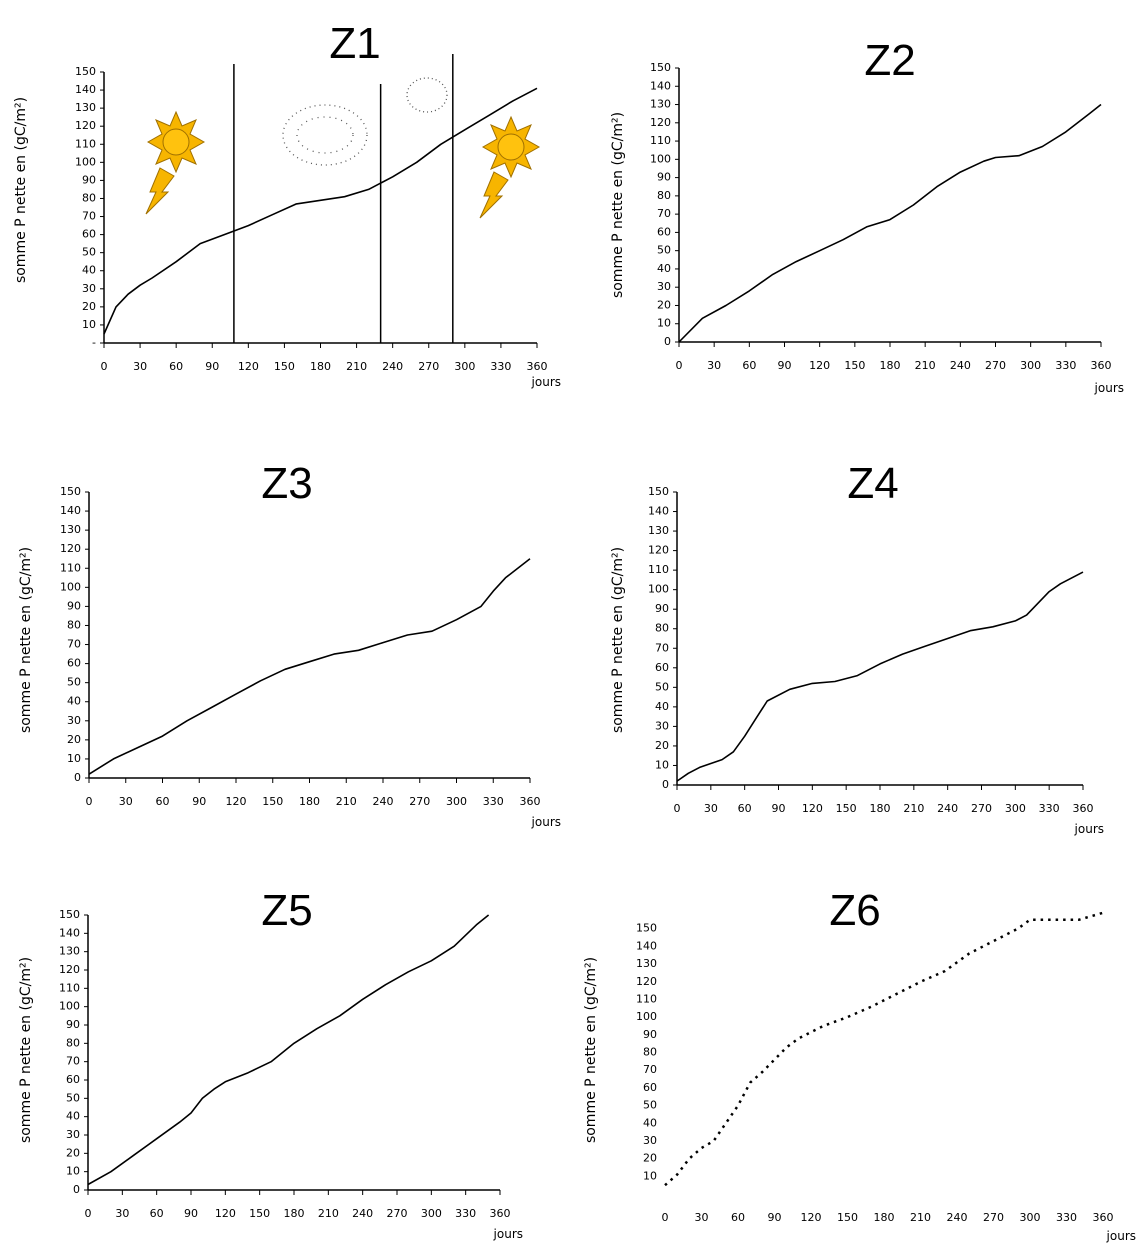  I want to click on chart-title: Z1, so click(354, 43).